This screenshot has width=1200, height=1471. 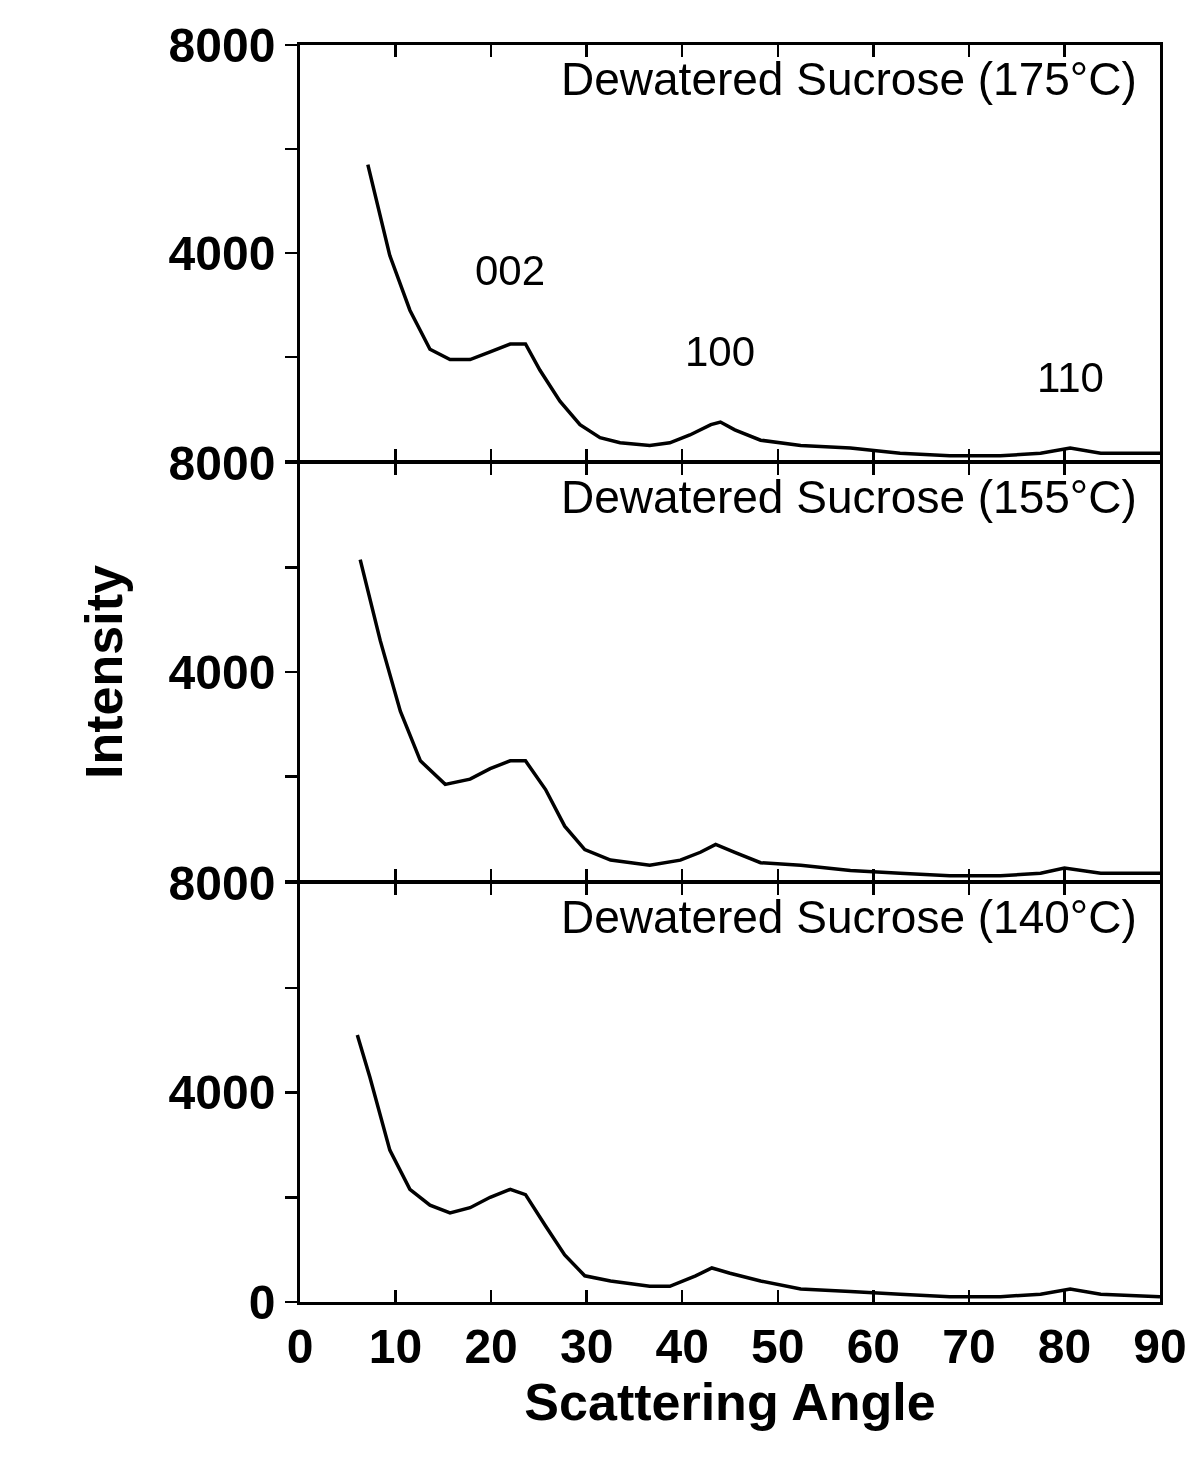 I want to click on x-tick-label: 70, so click(x=969, y=1346).